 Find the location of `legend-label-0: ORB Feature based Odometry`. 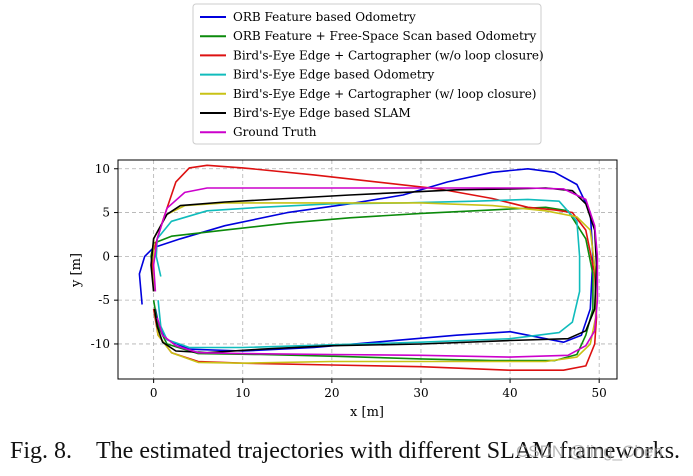

legend-label-0: ORB Feature based Odometry is located at coordinates (324, 17).